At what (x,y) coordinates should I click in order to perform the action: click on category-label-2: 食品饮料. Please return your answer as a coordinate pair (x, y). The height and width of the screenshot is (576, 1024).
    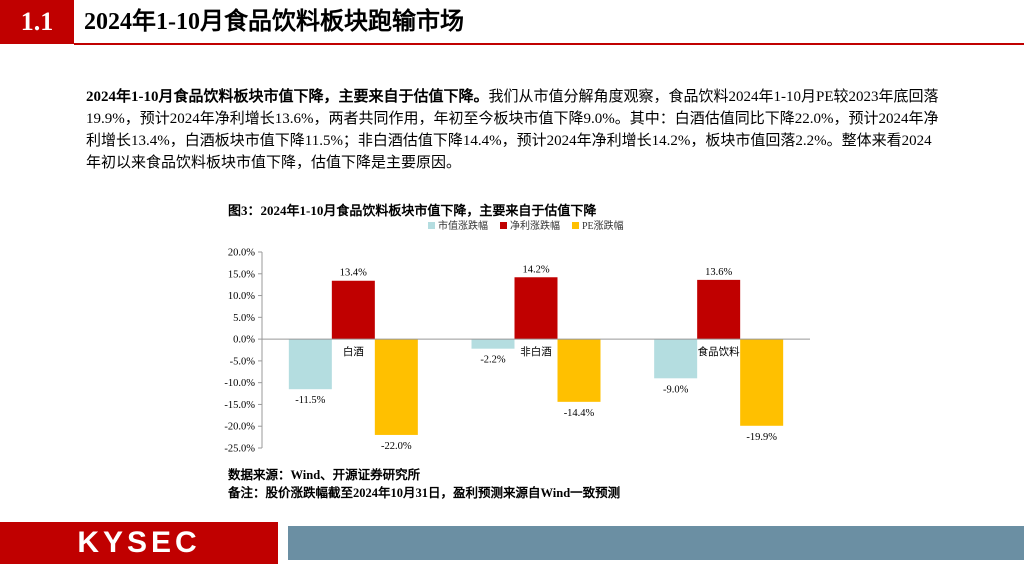
    Looking at the image, I should click on (719, 351).